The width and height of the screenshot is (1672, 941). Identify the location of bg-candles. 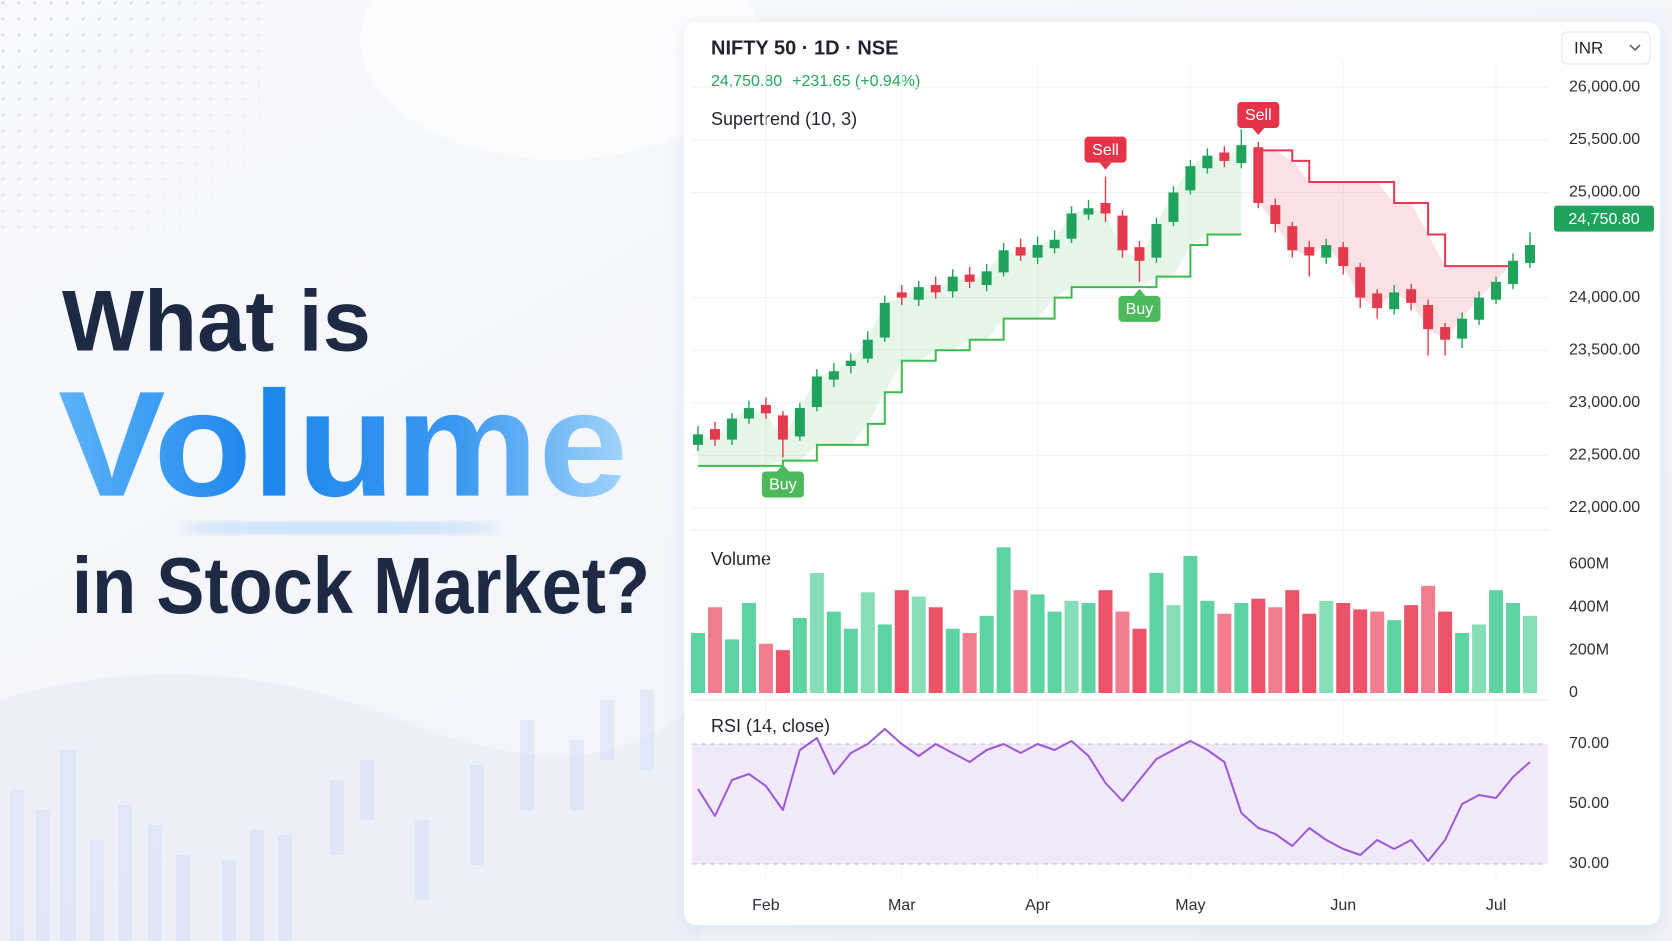
(332, 815).